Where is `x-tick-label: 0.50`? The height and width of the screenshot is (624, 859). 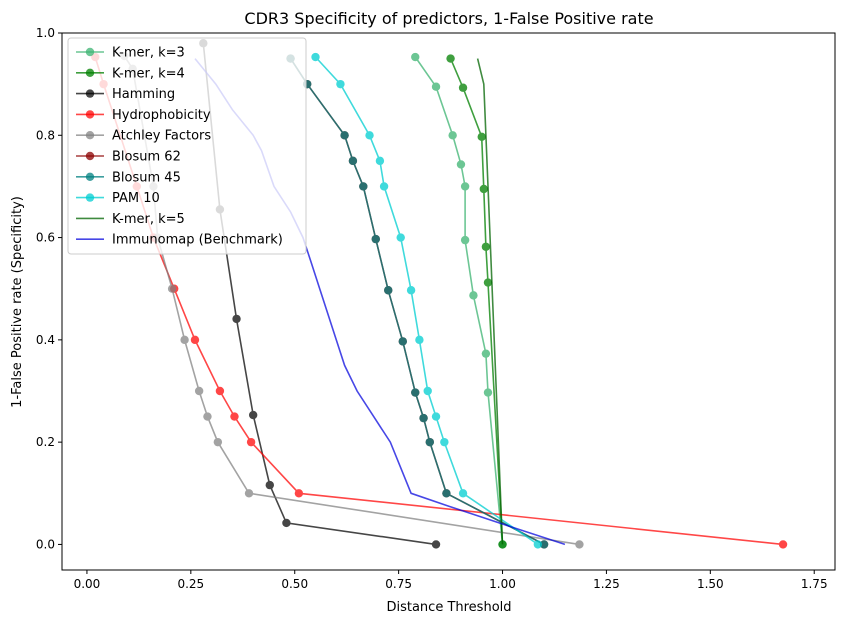
x-tick-label: 0.50 is located at coordinates (294, 584).